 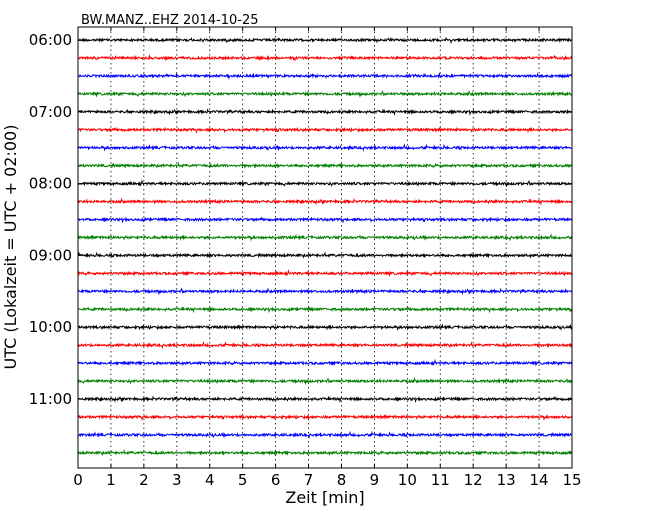 I want to click on x-tick-label: 7, so click(x=309, y=480).